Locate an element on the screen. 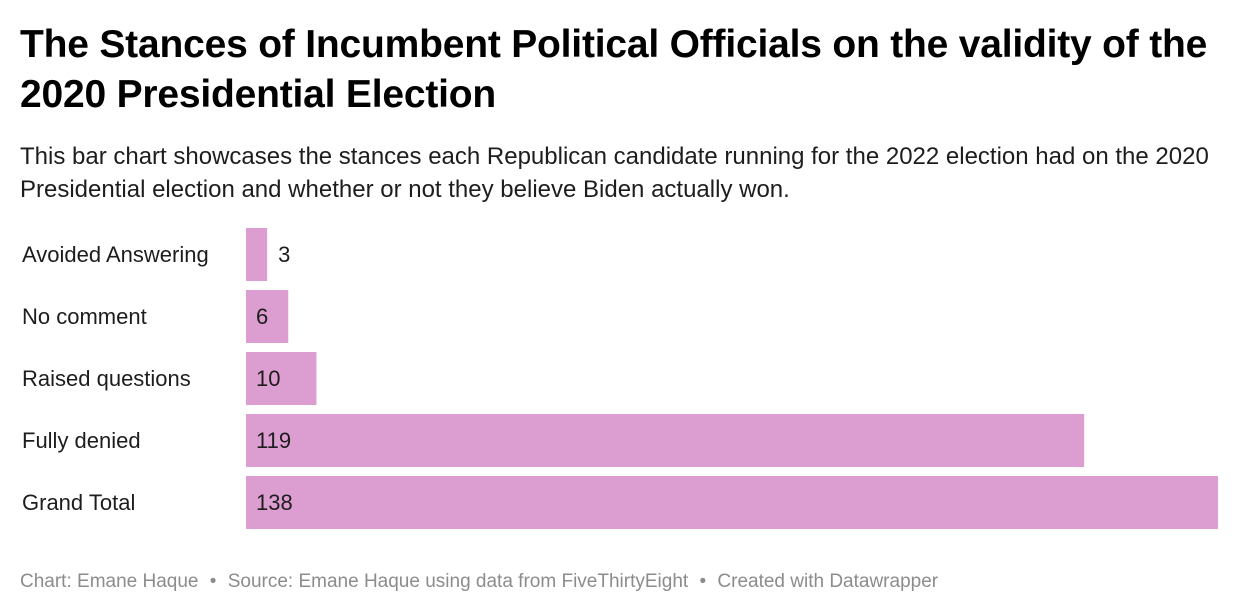 The image size is (1240, 616). bar-fully-denied is located at coordinates (665, 440).